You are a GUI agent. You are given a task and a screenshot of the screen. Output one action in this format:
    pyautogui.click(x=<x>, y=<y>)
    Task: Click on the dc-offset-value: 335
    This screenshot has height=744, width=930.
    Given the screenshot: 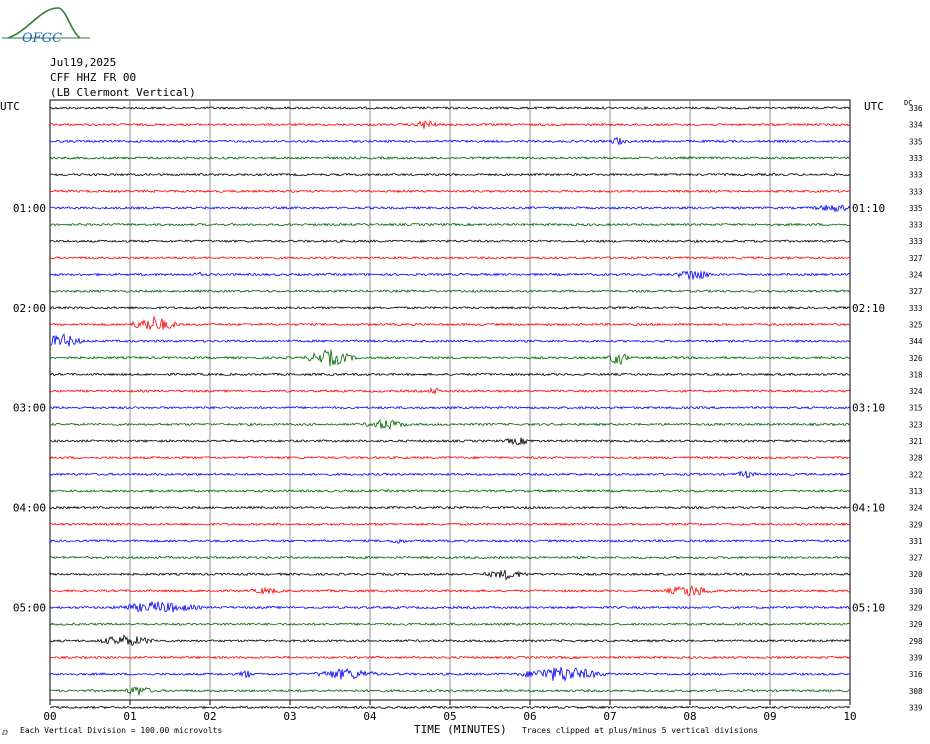 What is the action you would take?
    pyautogui.click(x=916, y=208)
    